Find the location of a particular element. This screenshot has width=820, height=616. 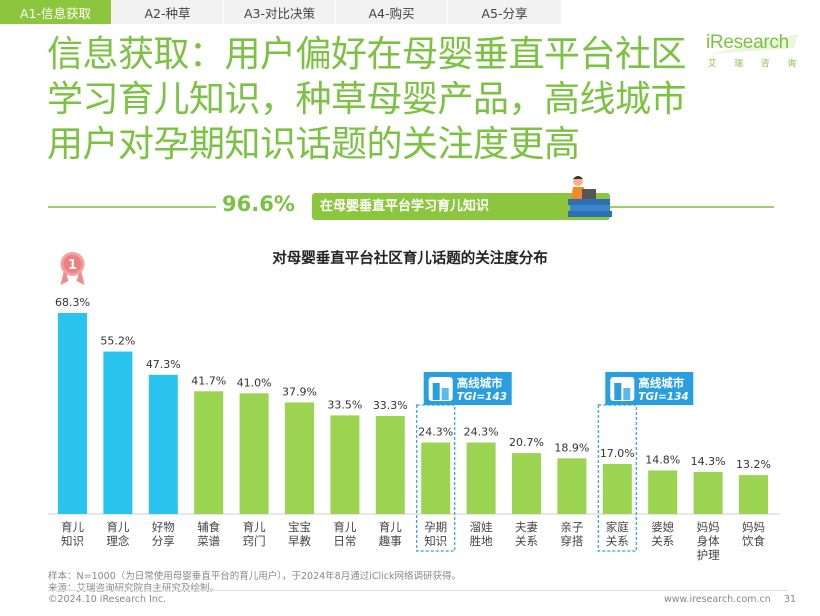

category-label-13: 关系 is located at coordinates (662, 541).